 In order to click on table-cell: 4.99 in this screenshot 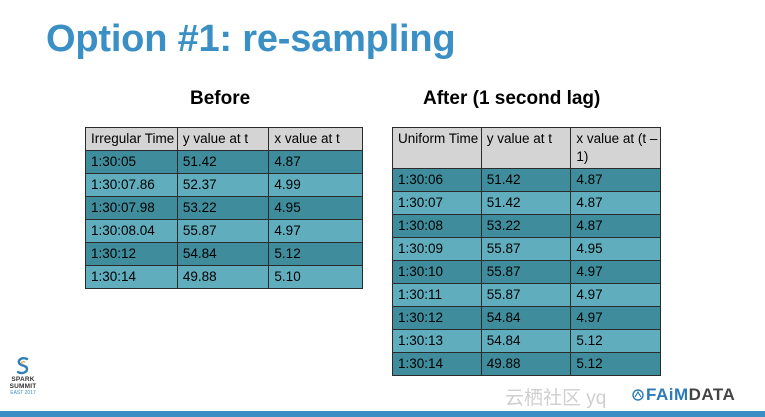, I will do `click(315, 185)`.